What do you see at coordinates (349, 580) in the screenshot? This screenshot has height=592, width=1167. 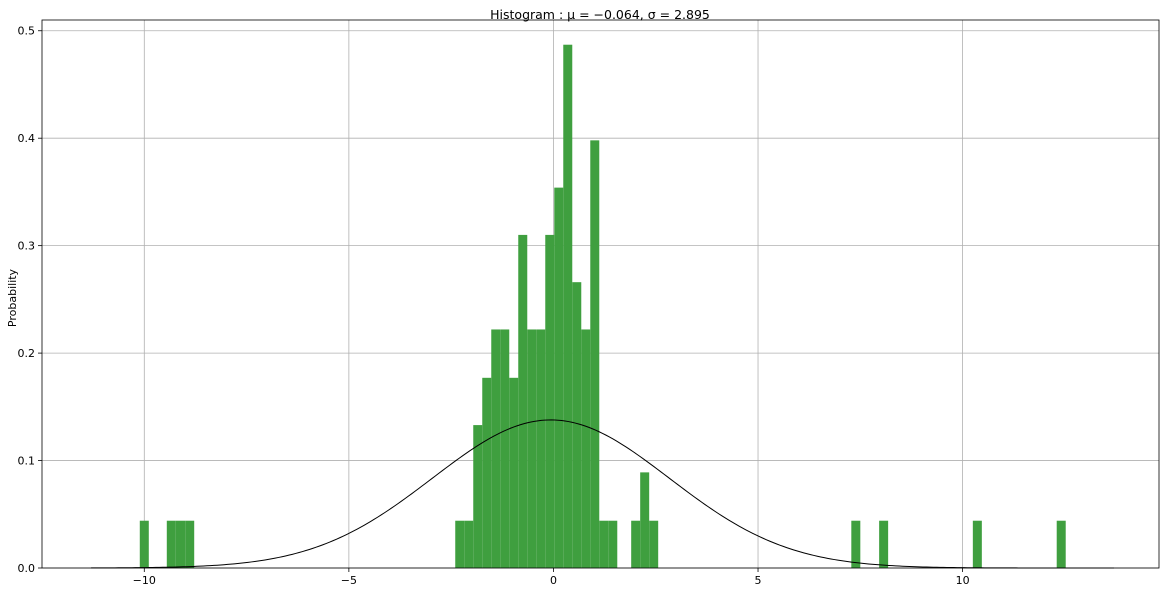 I see `x-tick-label: −5` at bounding box center [349, 580].